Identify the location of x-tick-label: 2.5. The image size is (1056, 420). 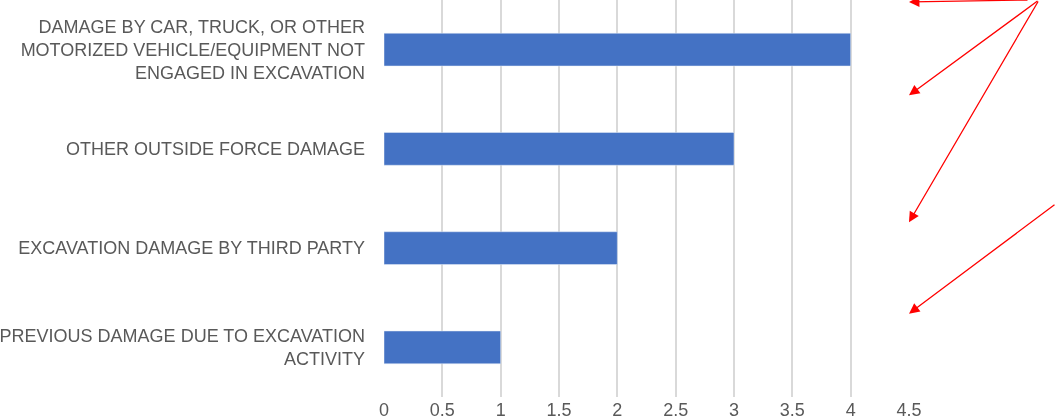
(676, 410).